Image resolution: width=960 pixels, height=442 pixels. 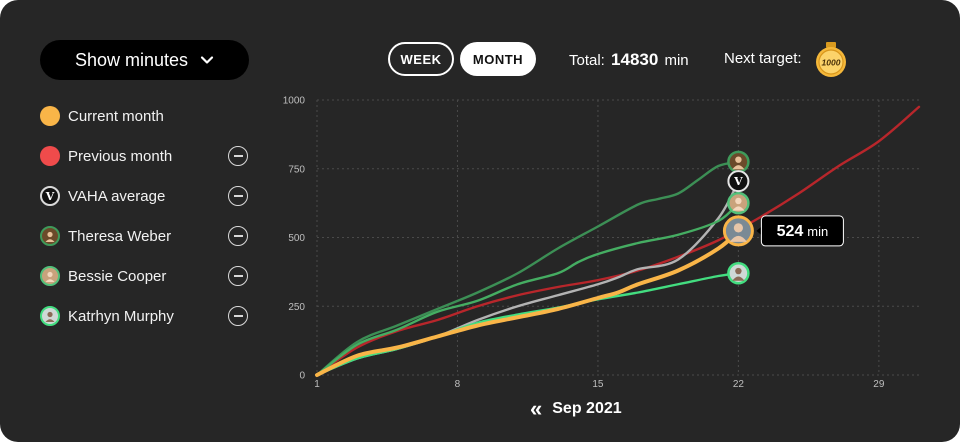 I want to click on month-label: Sep 2021, so click(x=587, y=408).